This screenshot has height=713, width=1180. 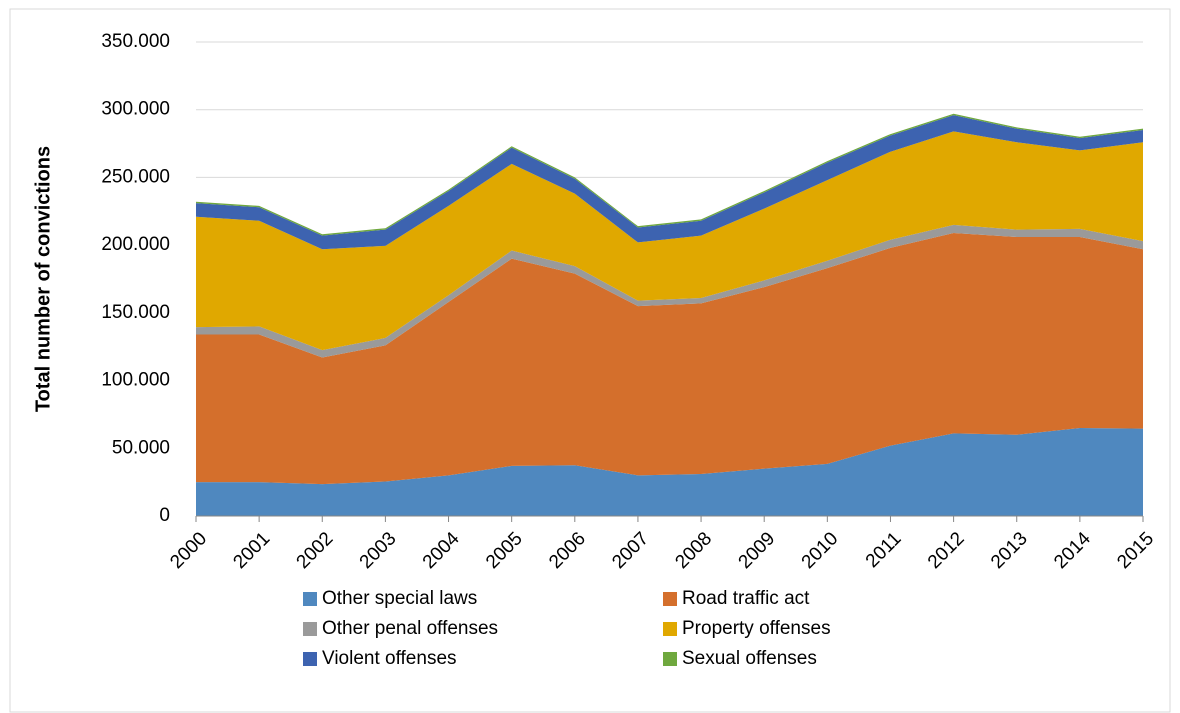 What do you see at coordinates (884, 550) in the screenshot?
I see `x-tick-label: 2011` at bounding box center [884, 550].